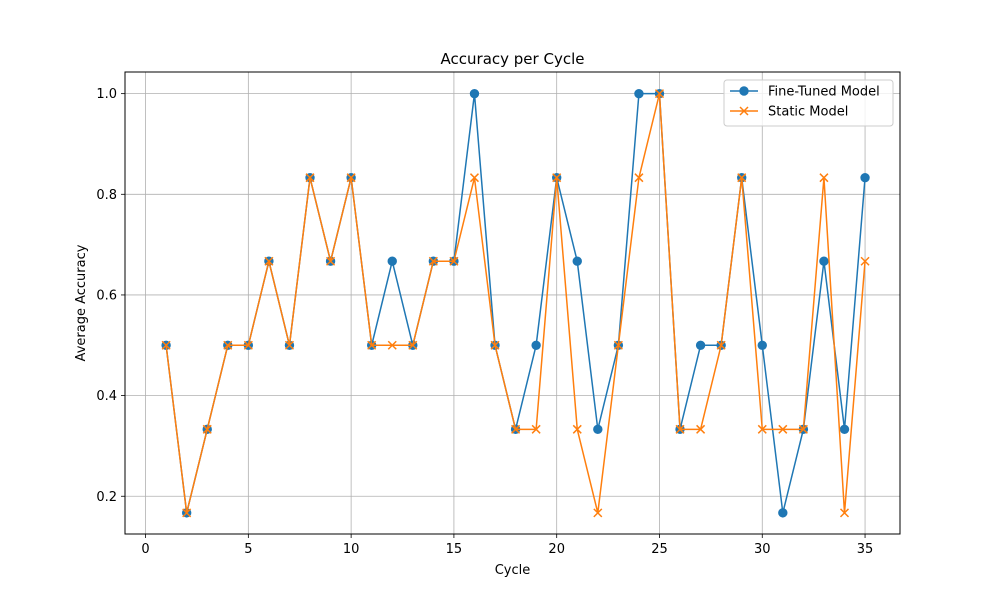 This screenshot has width=1000, height=600. What do you see at coordinates (513, 570) in the screenshot?
I see `x-axis-label: Cycle` at bounding box center [513, 570].